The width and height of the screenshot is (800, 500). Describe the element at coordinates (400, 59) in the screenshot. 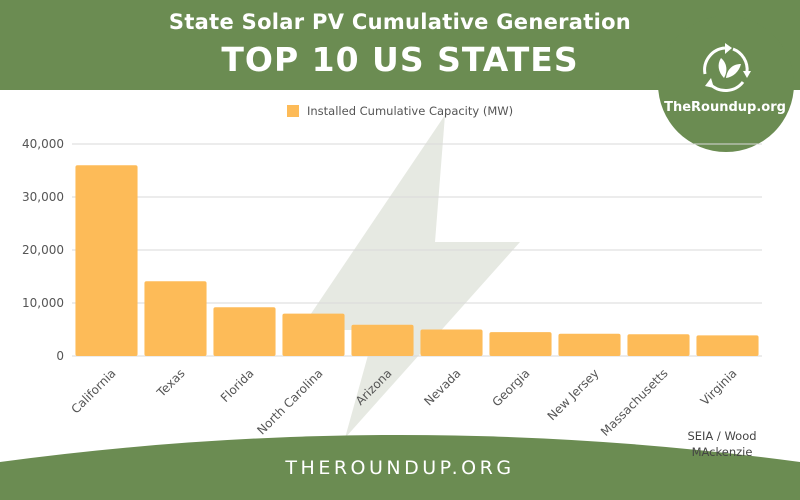

I see `chart-subtitle: TOP 10 US STATES` at that location.